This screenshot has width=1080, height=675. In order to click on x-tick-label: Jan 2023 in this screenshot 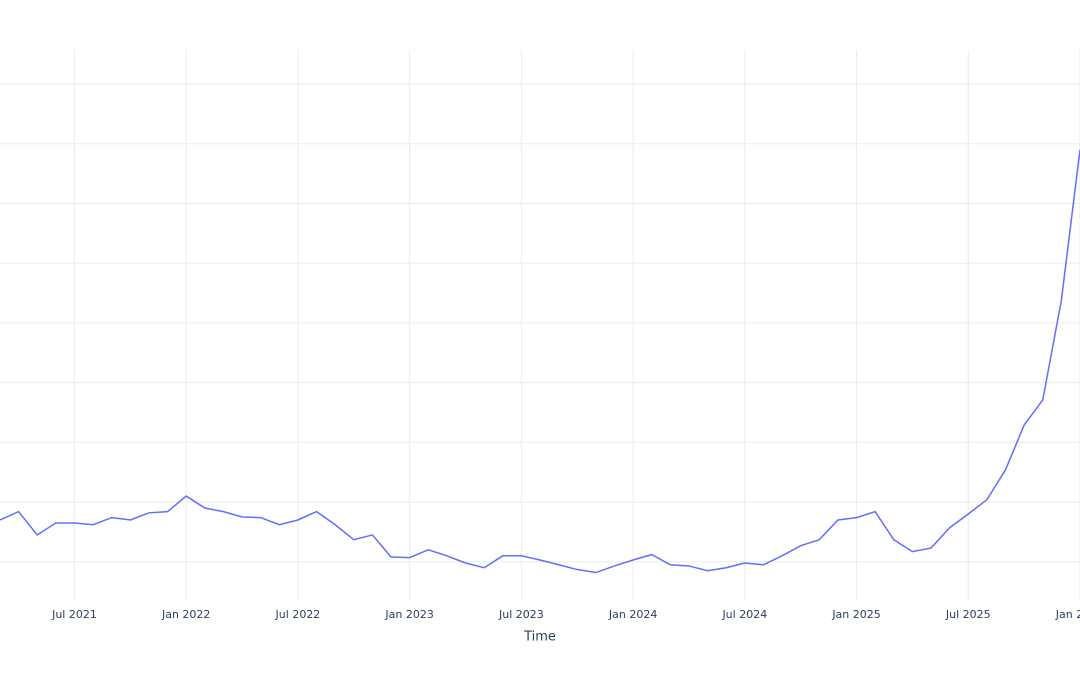, I will do `click(408, 614)`.